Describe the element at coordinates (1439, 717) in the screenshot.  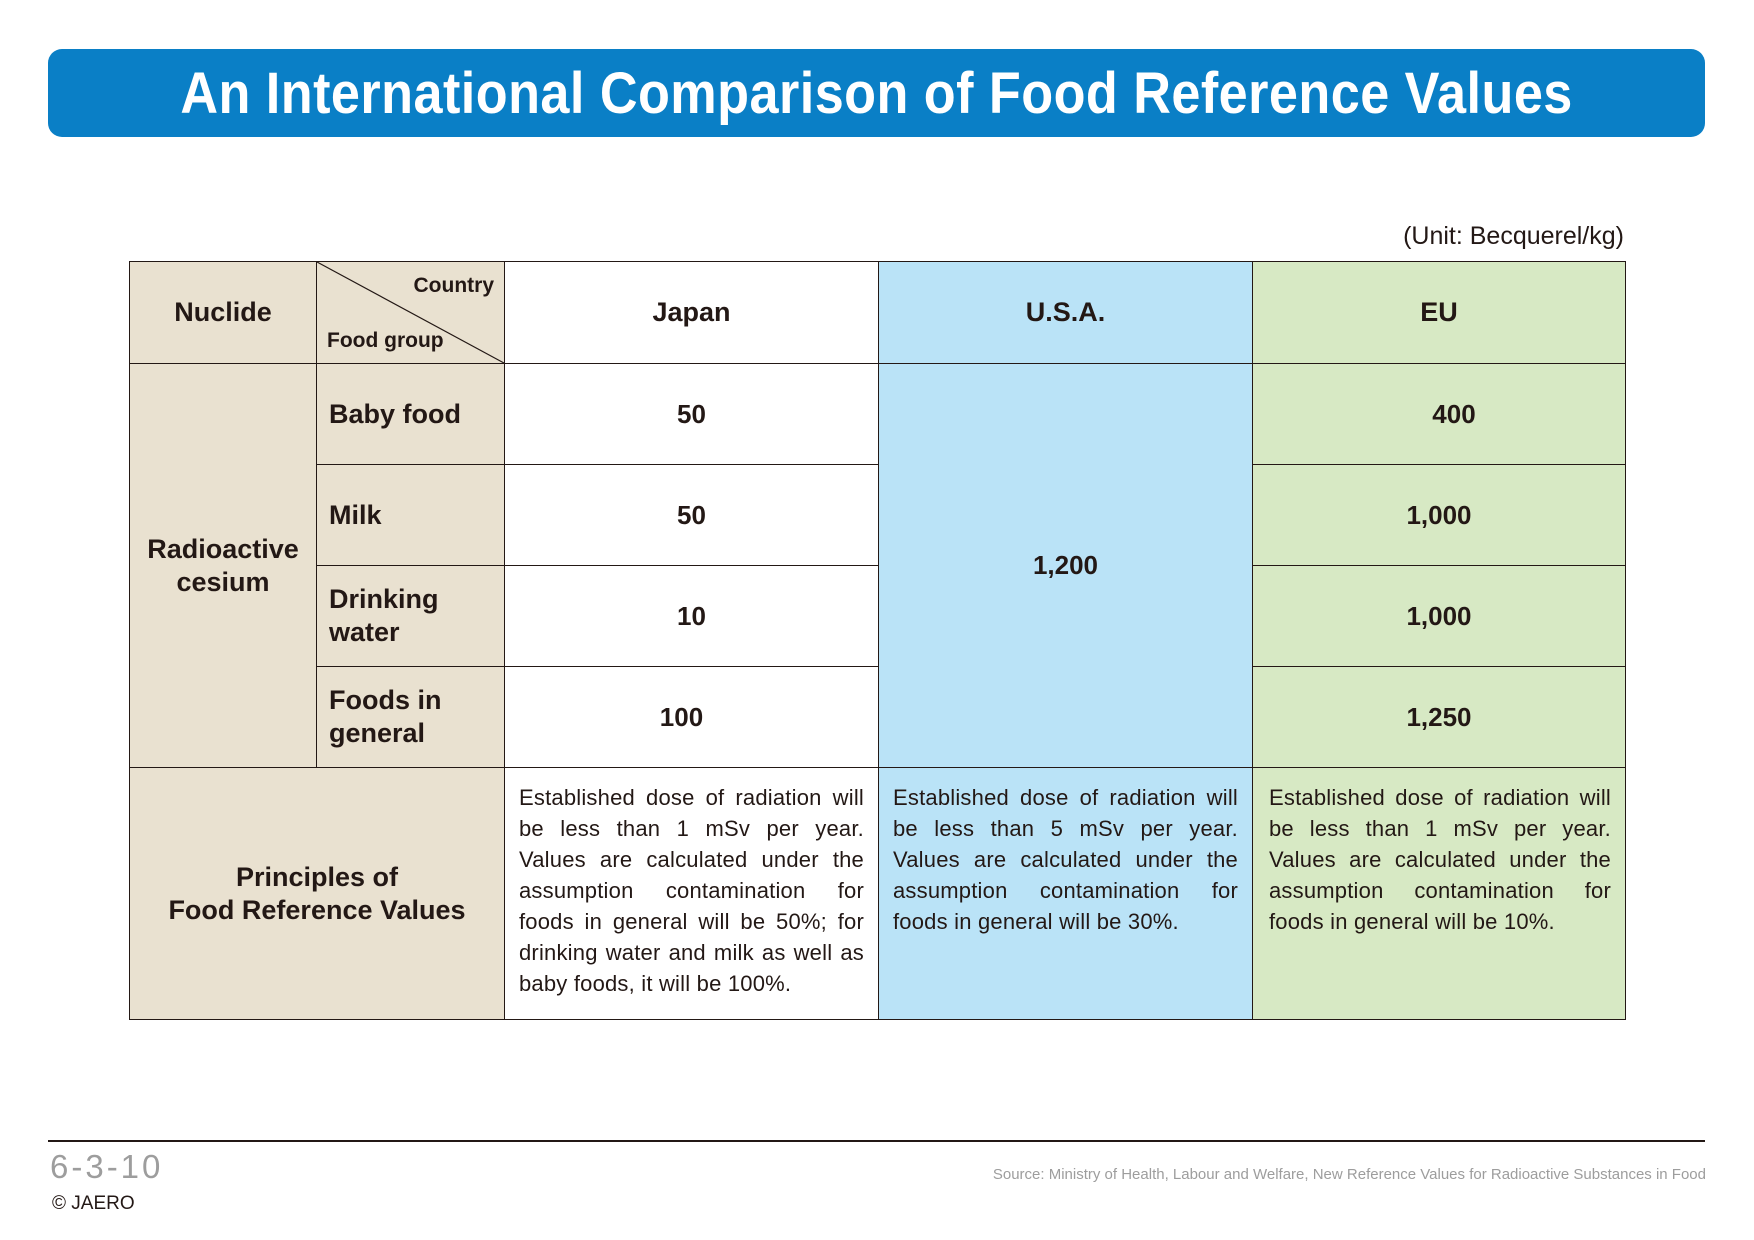
I see `eu-value: 1,250` at that location.